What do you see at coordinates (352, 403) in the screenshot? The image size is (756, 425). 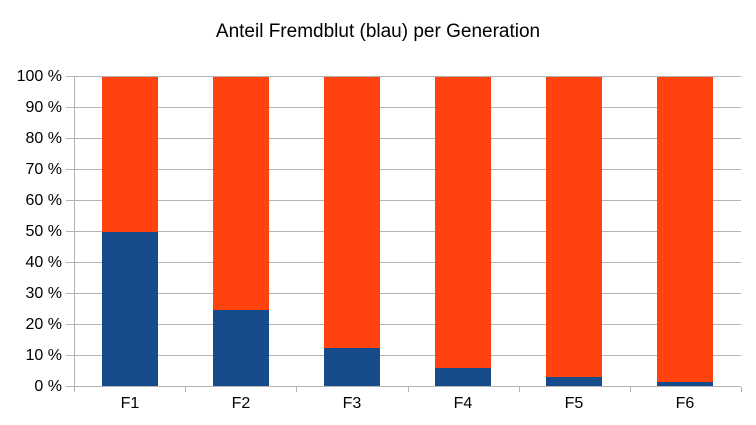 I see `x-tick-label: F3` at bounding box center [352, 403].